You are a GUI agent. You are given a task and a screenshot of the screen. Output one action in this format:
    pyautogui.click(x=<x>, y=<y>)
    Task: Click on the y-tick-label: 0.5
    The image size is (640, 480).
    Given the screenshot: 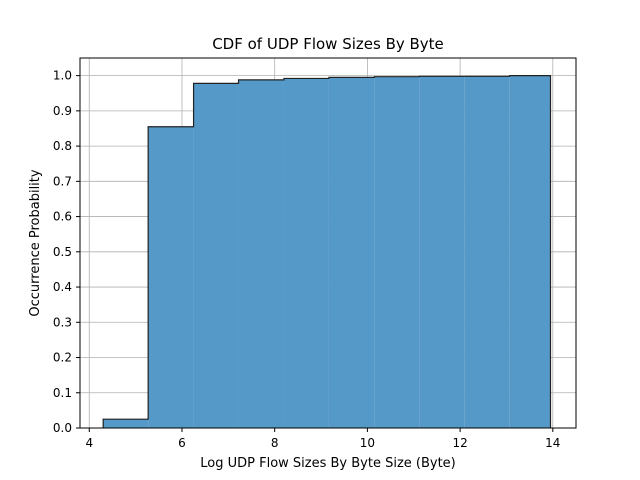 What is the action you would take?
    pyautogui.click(x=62, y=252)
    